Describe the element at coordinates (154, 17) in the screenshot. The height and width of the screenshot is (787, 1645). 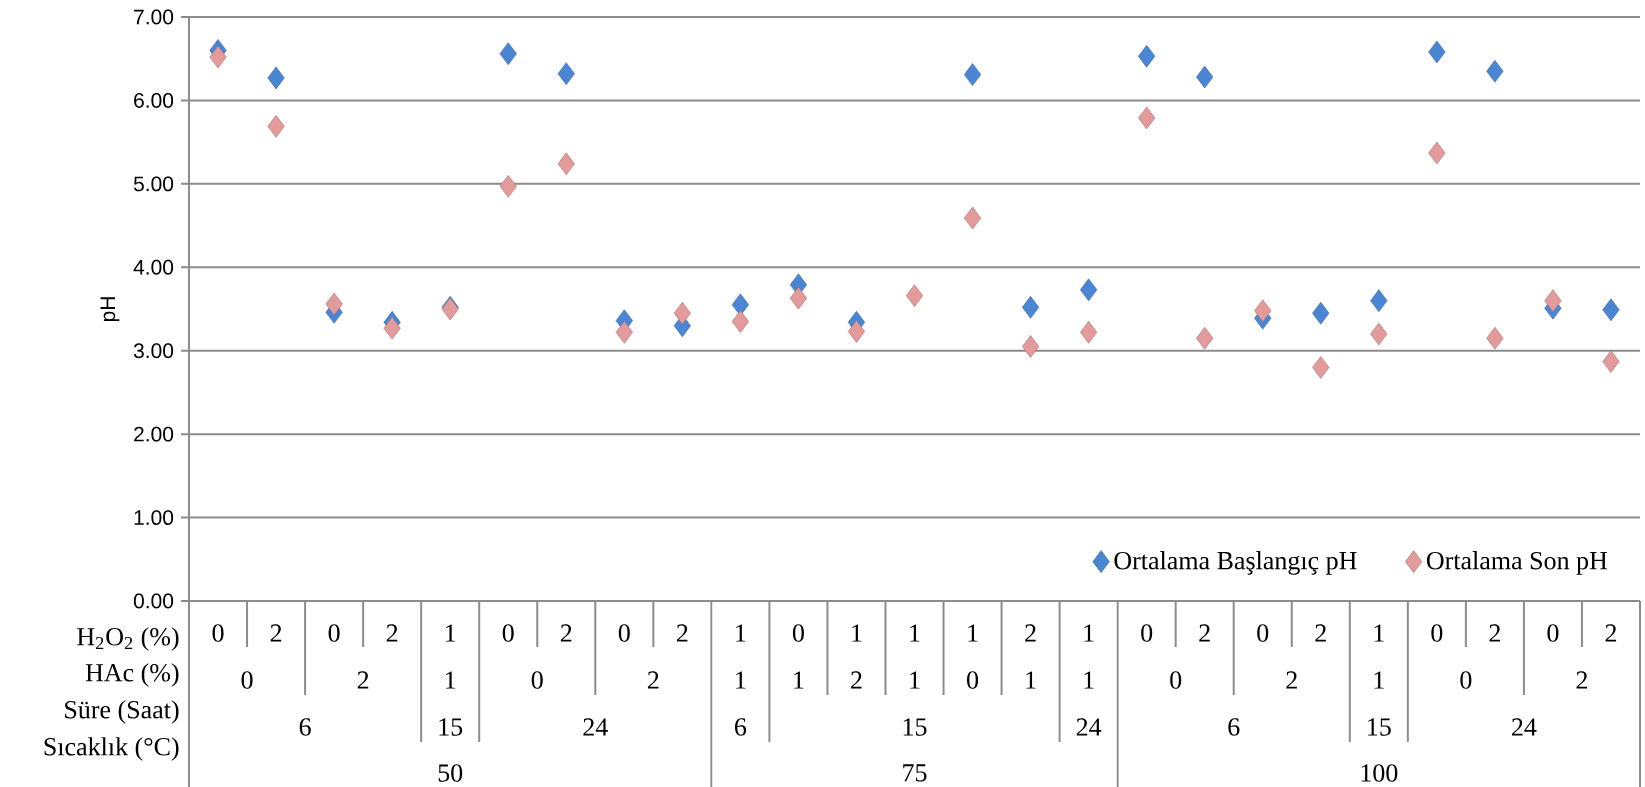
I see `y-tick-label: 7.00` at that location.